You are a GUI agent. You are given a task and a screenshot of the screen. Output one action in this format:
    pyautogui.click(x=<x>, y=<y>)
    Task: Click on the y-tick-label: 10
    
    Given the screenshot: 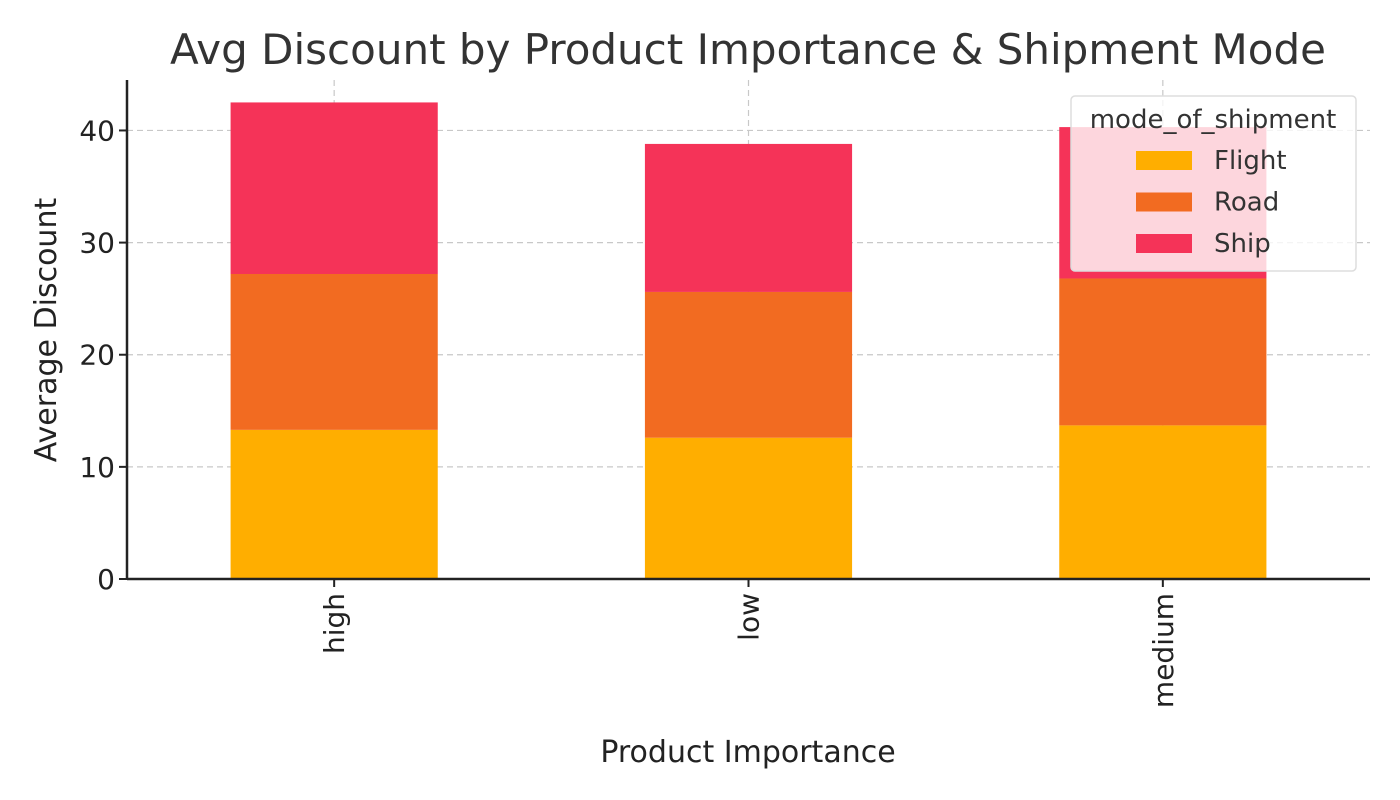 What is the action you would take?
    pyautogui.click(x=97, y=467)
    